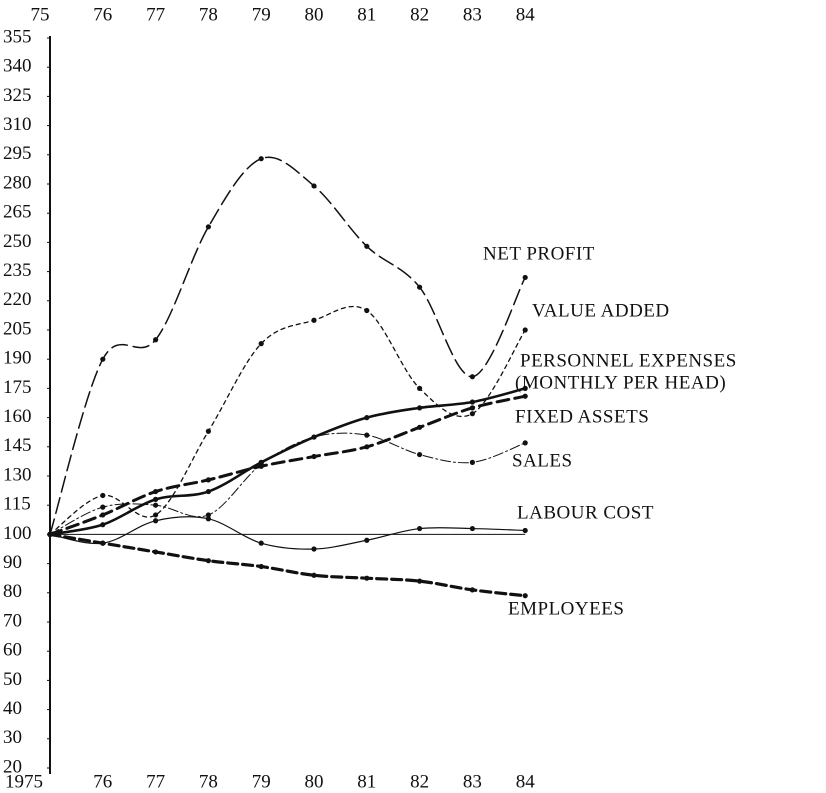 This screenshot has height=793, width=826. What do you see at coordinates (366, 781) in the screenshot?
I see `x-tick-label: 81` at bounding box center [366, 781].